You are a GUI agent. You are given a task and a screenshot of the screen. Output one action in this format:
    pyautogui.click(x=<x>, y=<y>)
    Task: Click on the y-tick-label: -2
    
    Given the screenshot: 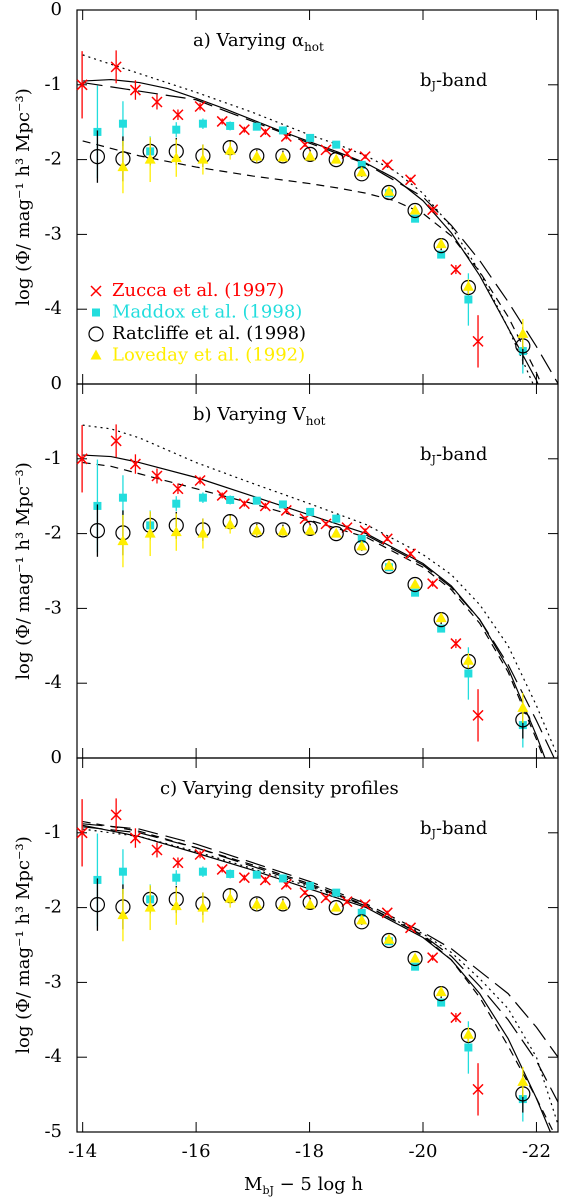 What is the action you would take?
    pyautogui.click(x=53, y=533)
    